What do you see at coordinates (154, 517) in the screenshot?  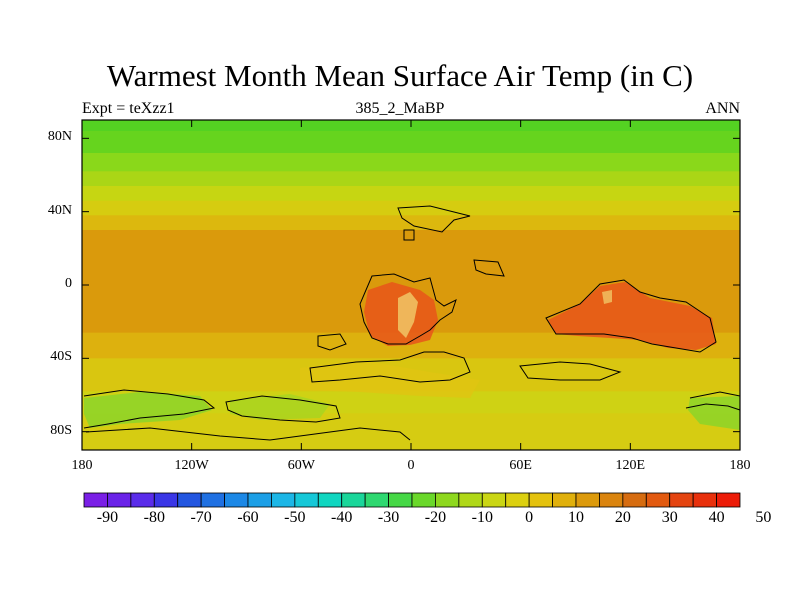 I see `colorbar-label: -80` at bounding box center [154, 517].